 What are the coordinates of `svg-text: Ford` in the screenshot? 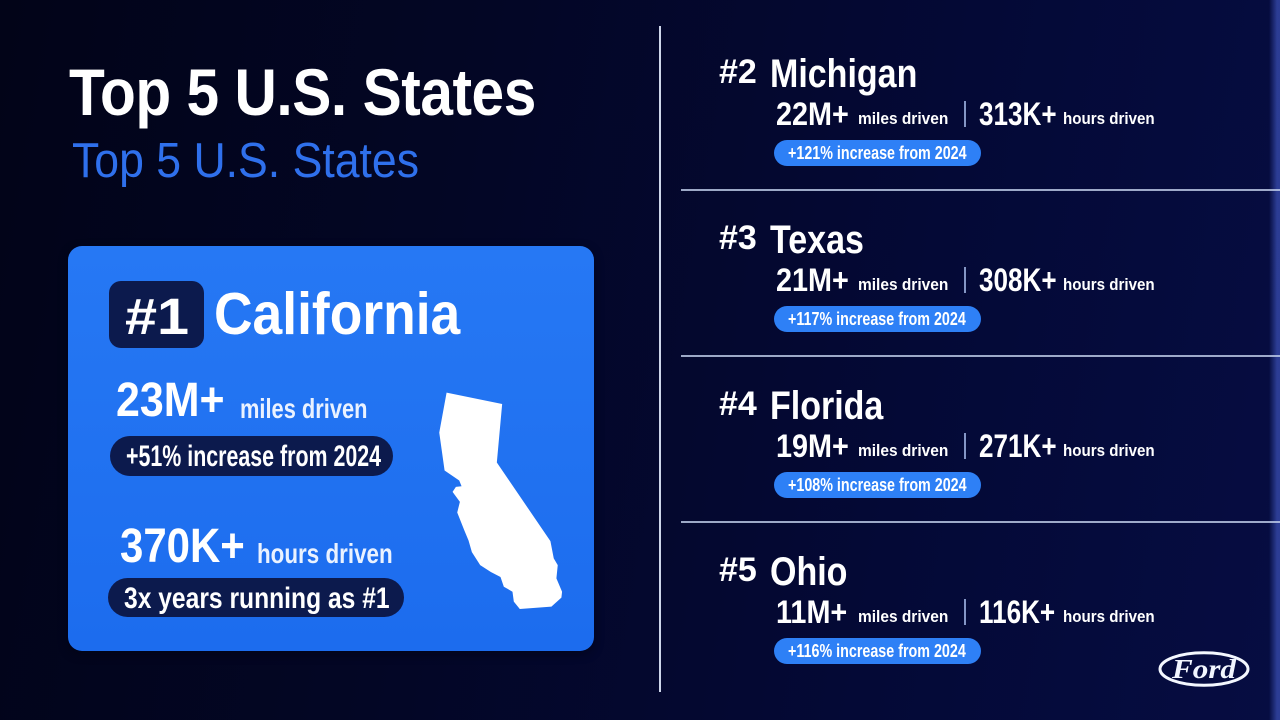 It's located at (1204, 669).